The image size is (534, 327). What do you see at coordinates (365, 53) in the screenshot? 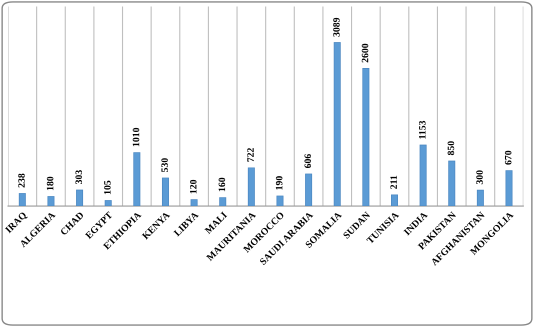
I see `data-label: 2600` at bounding box center [365, 53].